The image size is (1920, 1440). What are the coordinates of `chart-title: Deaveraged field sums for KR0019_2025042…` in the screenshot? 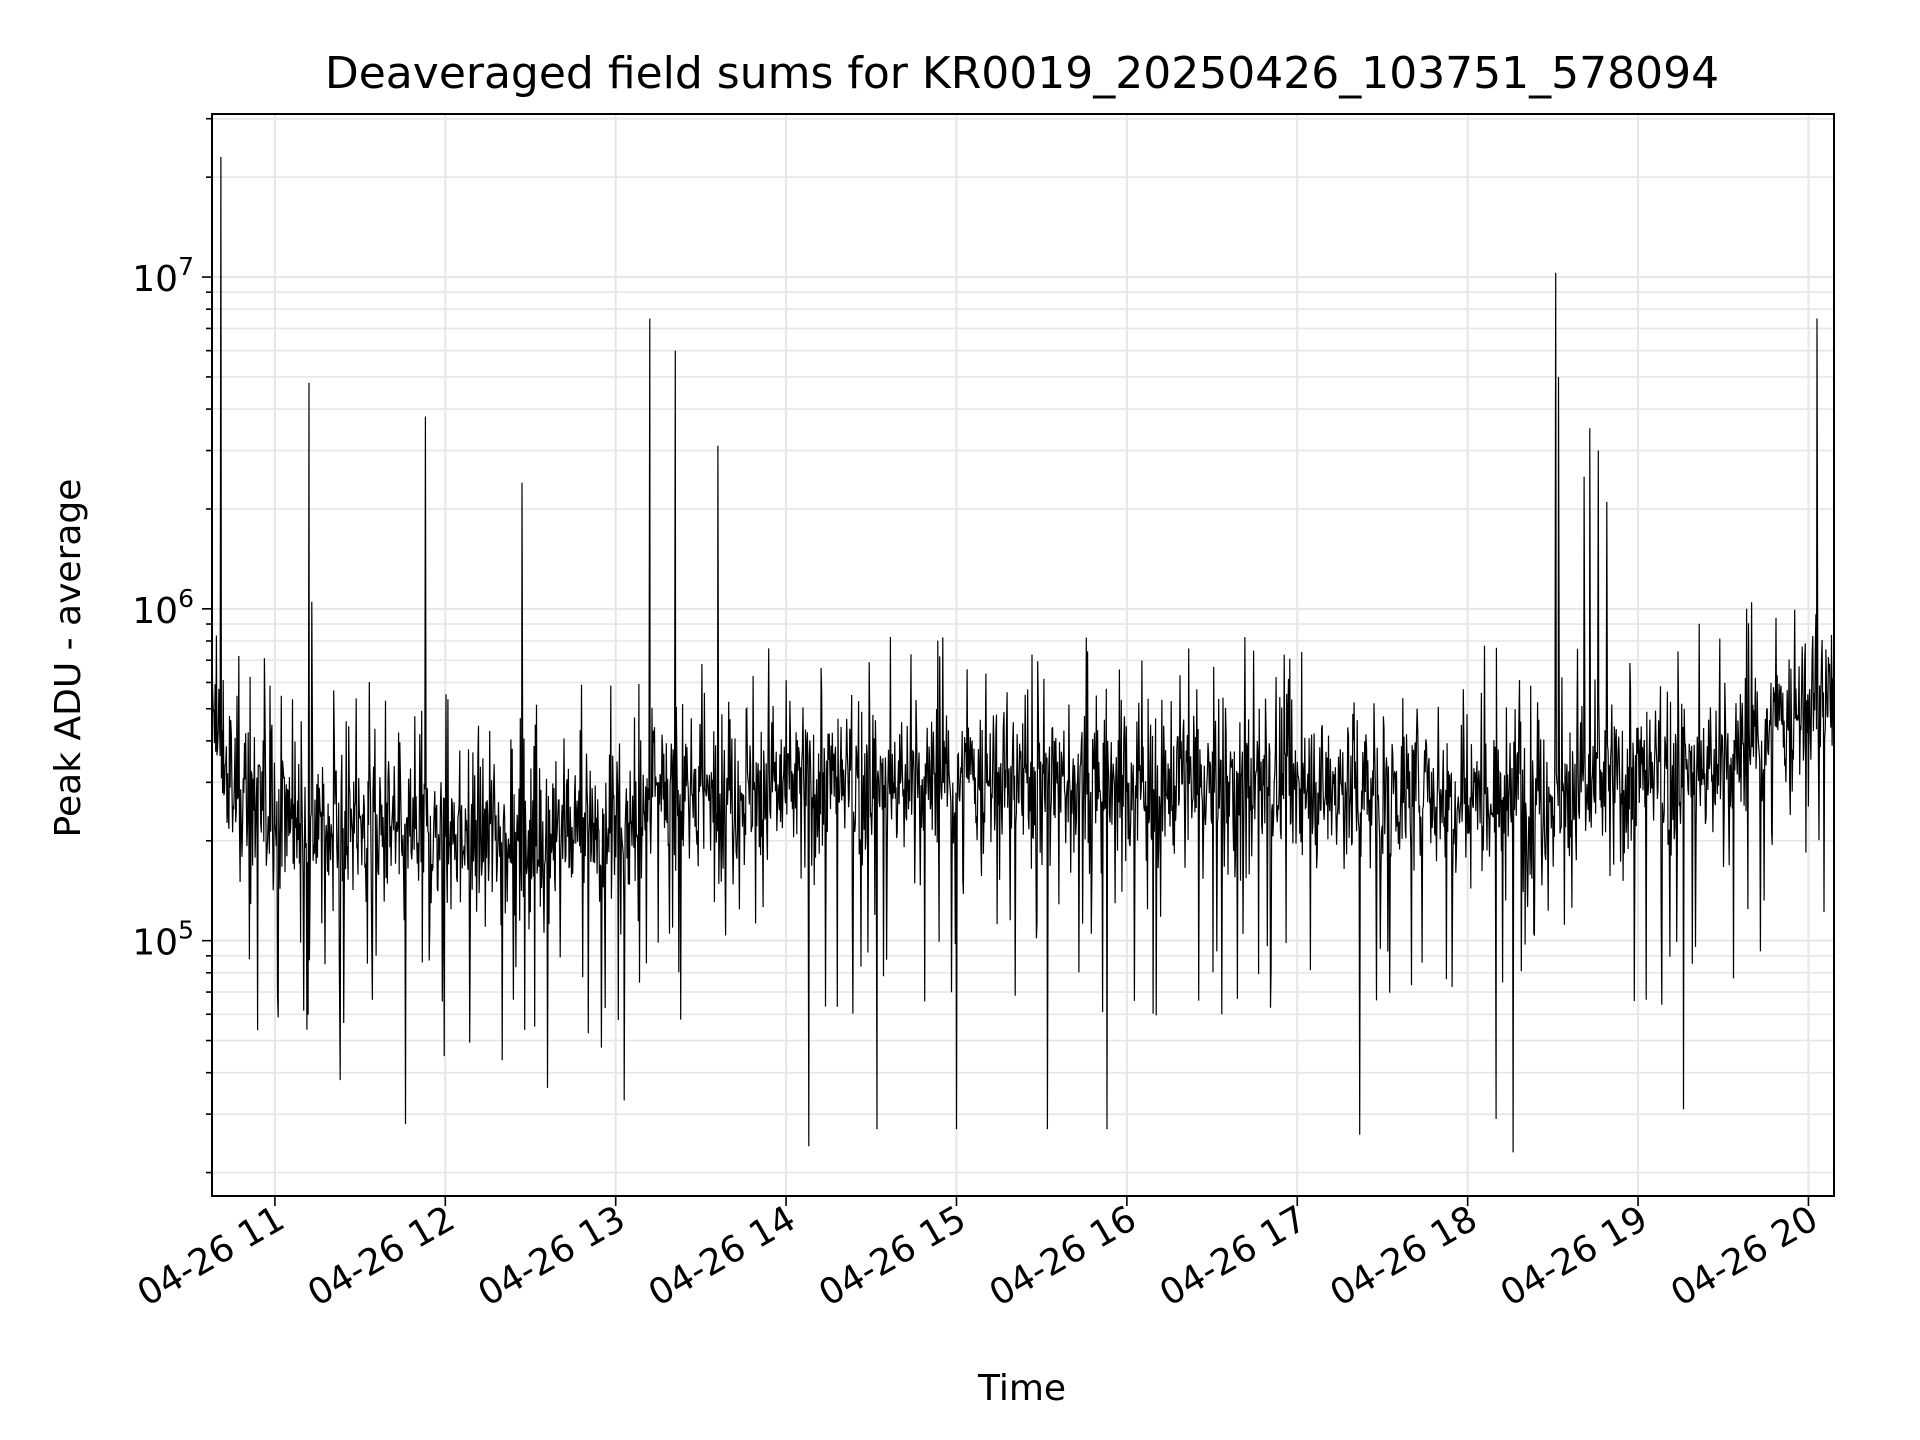 It's located at (1022, 73).